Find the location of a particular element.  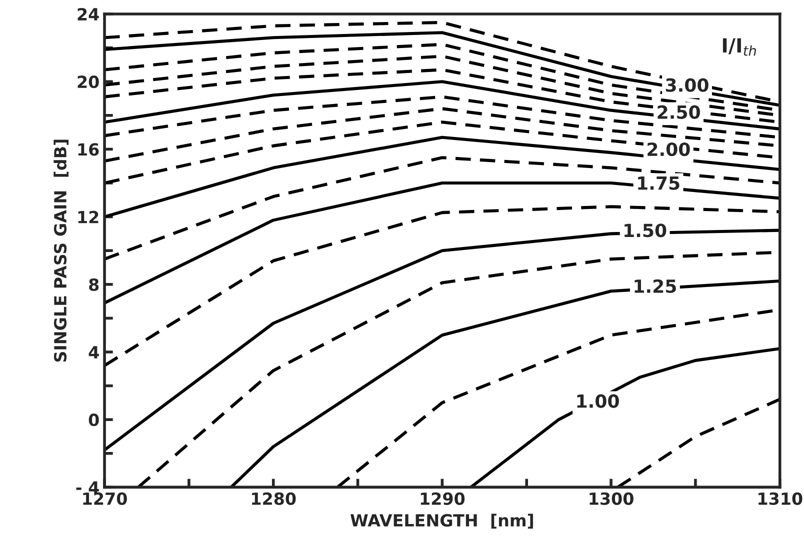

y-tick-label: 24 is located at coordinates (88, 14).